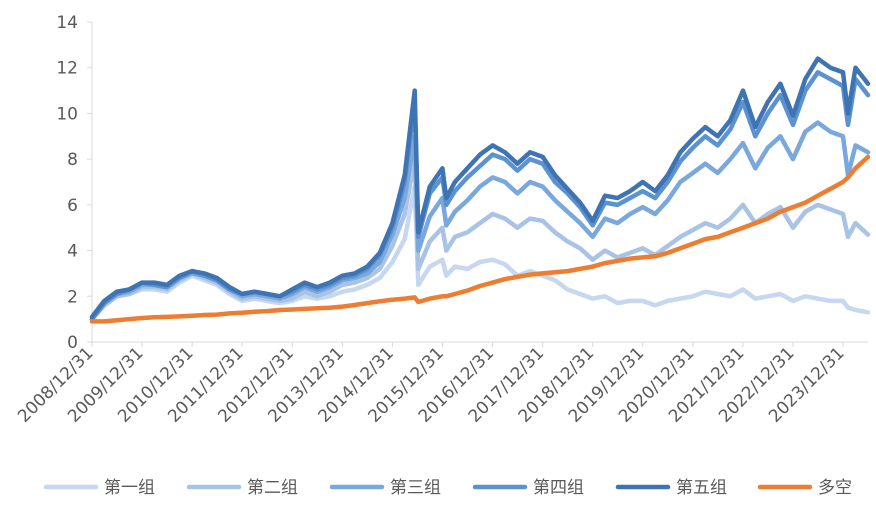 The height and width of the screenshot is (507, 876). Describe the element at coordinates (701, 488) in the screenshot. I see `legend-label: 第五组` at that location.